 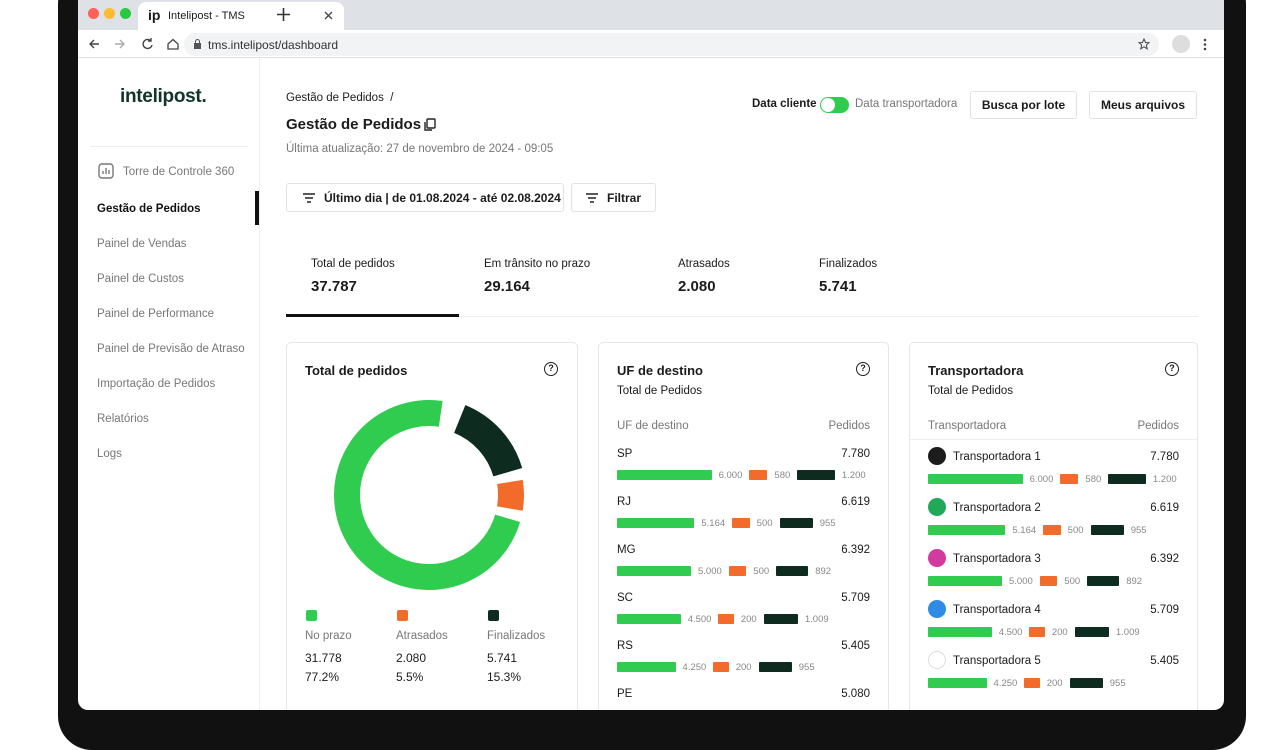 I want to click on legend-pct: 5.5%, so click(x=410, y=677).